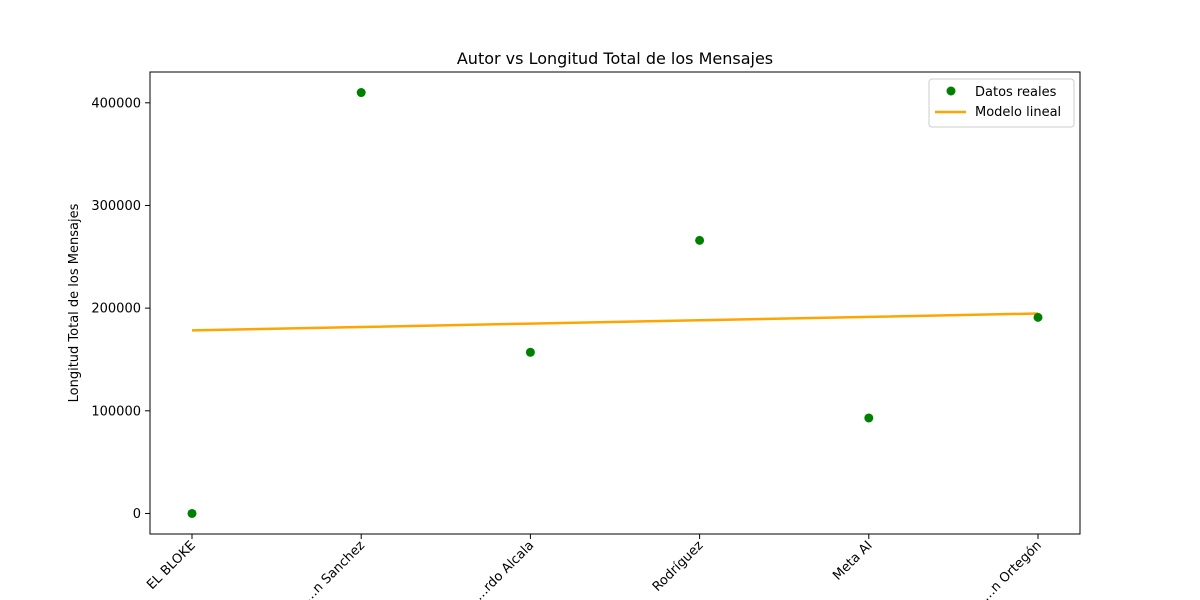 The height and width of the screenshot is (600, 1200). I want to click on y-axis: 0 100000 200000 300000 400000, so click(120, 309).